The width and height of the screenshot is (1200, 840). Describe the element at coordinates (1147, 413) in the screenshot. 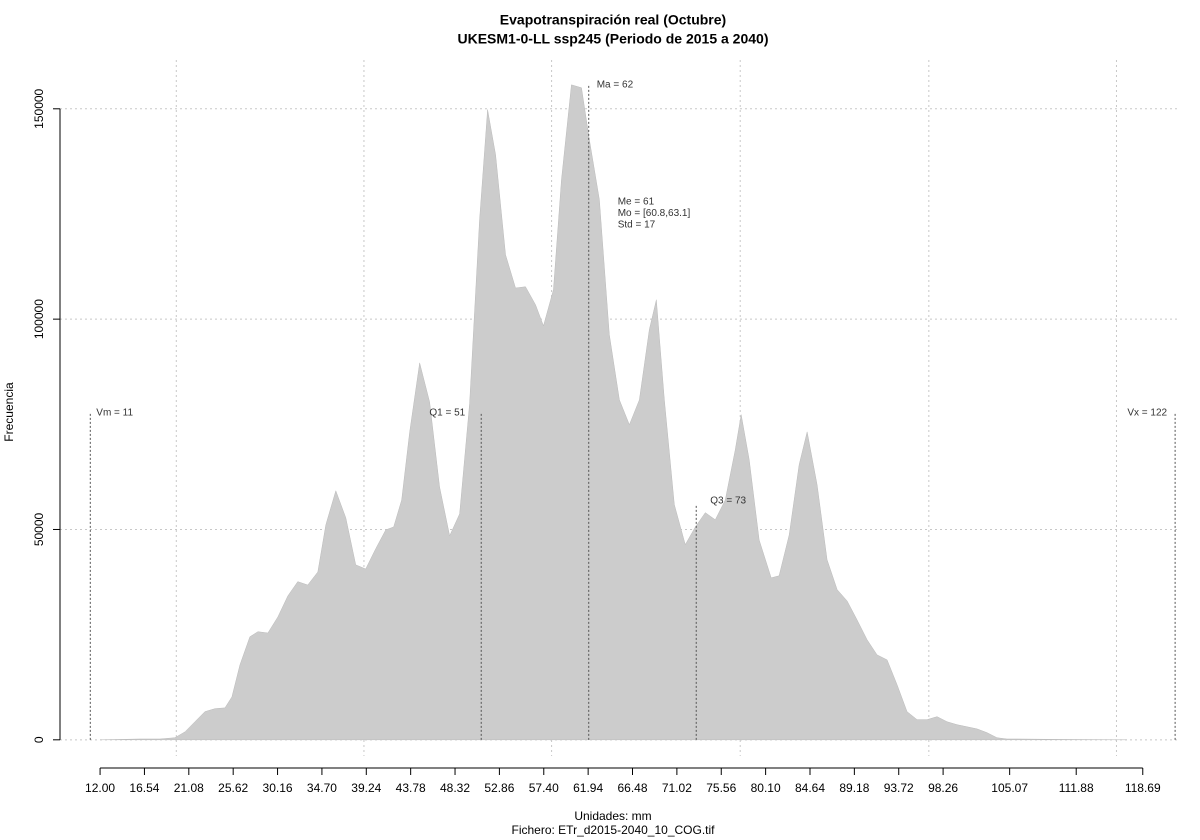

I see `marker-label: Vx = 122` at that location.